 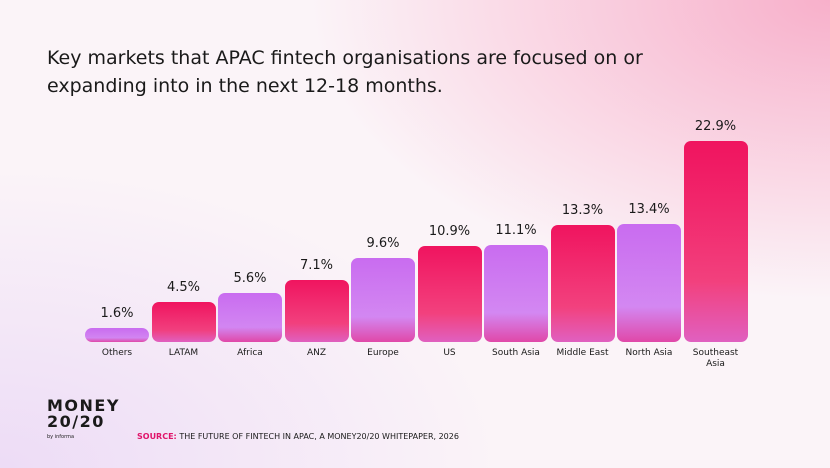 What do you see at coordinates (250, 278) in the screenshot?
I see `value-label: 5.6%` at bounding box center [250, 278].